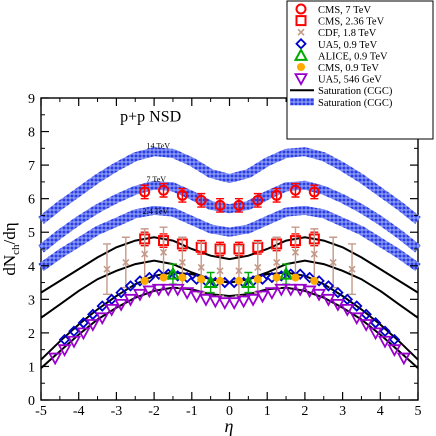  What do you see at coordinates (154, 411) in the screenshot?
I see `x-tick-label: -2` at bounding box center [154, 411].